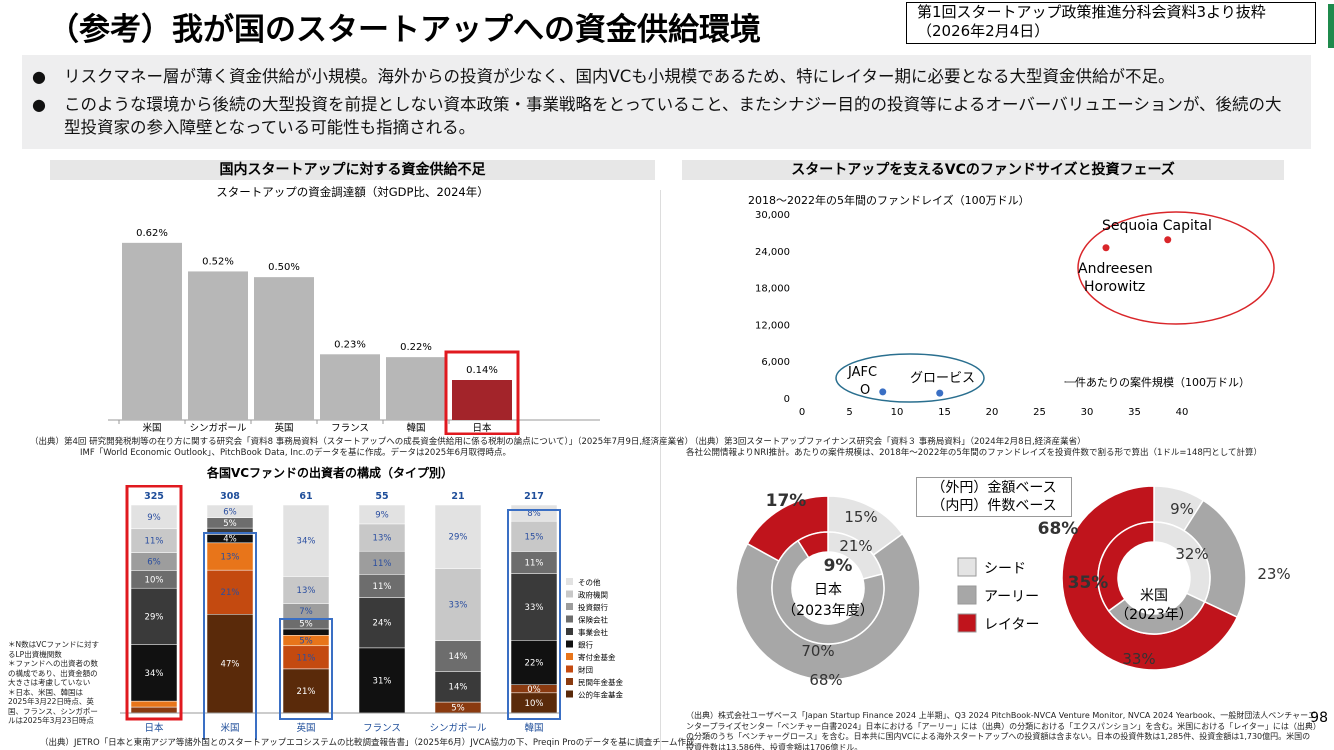 The height and width of the screenshot is (750, 1334). I want to click on bar-value-label: 0.23%, so click(350, 344).